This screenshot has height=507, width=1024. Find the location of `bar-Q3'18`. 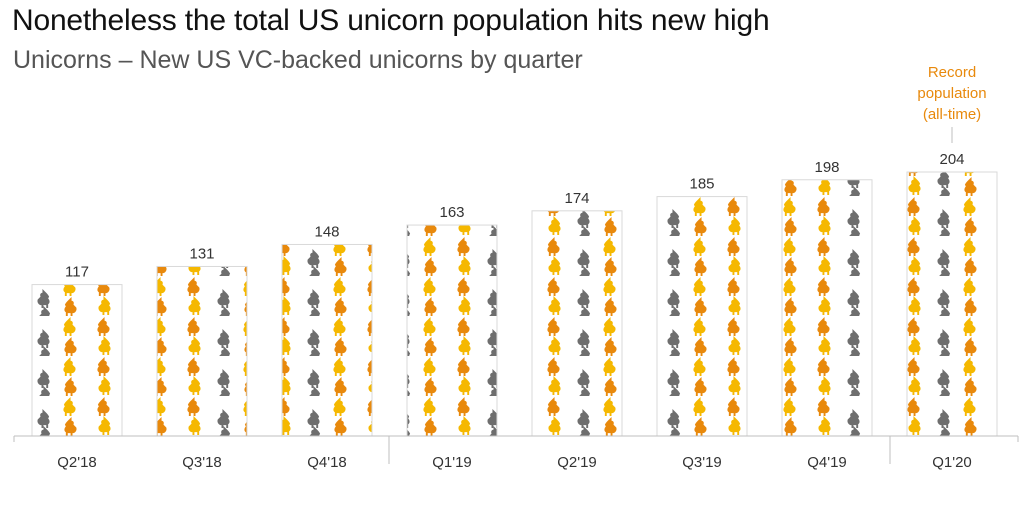

bar-Q3'18 is located at coordinates (202, 351).